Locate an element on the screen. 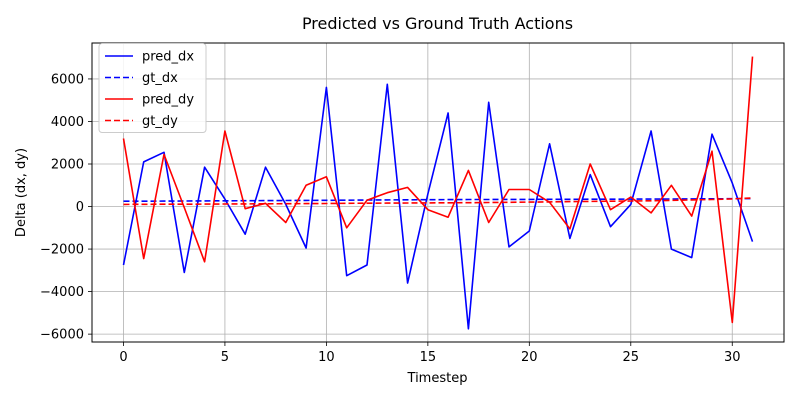 Image resolution: width=800 pixels, height=400 pixels. series-line-gt-dy is located at coordinates (438, 201).